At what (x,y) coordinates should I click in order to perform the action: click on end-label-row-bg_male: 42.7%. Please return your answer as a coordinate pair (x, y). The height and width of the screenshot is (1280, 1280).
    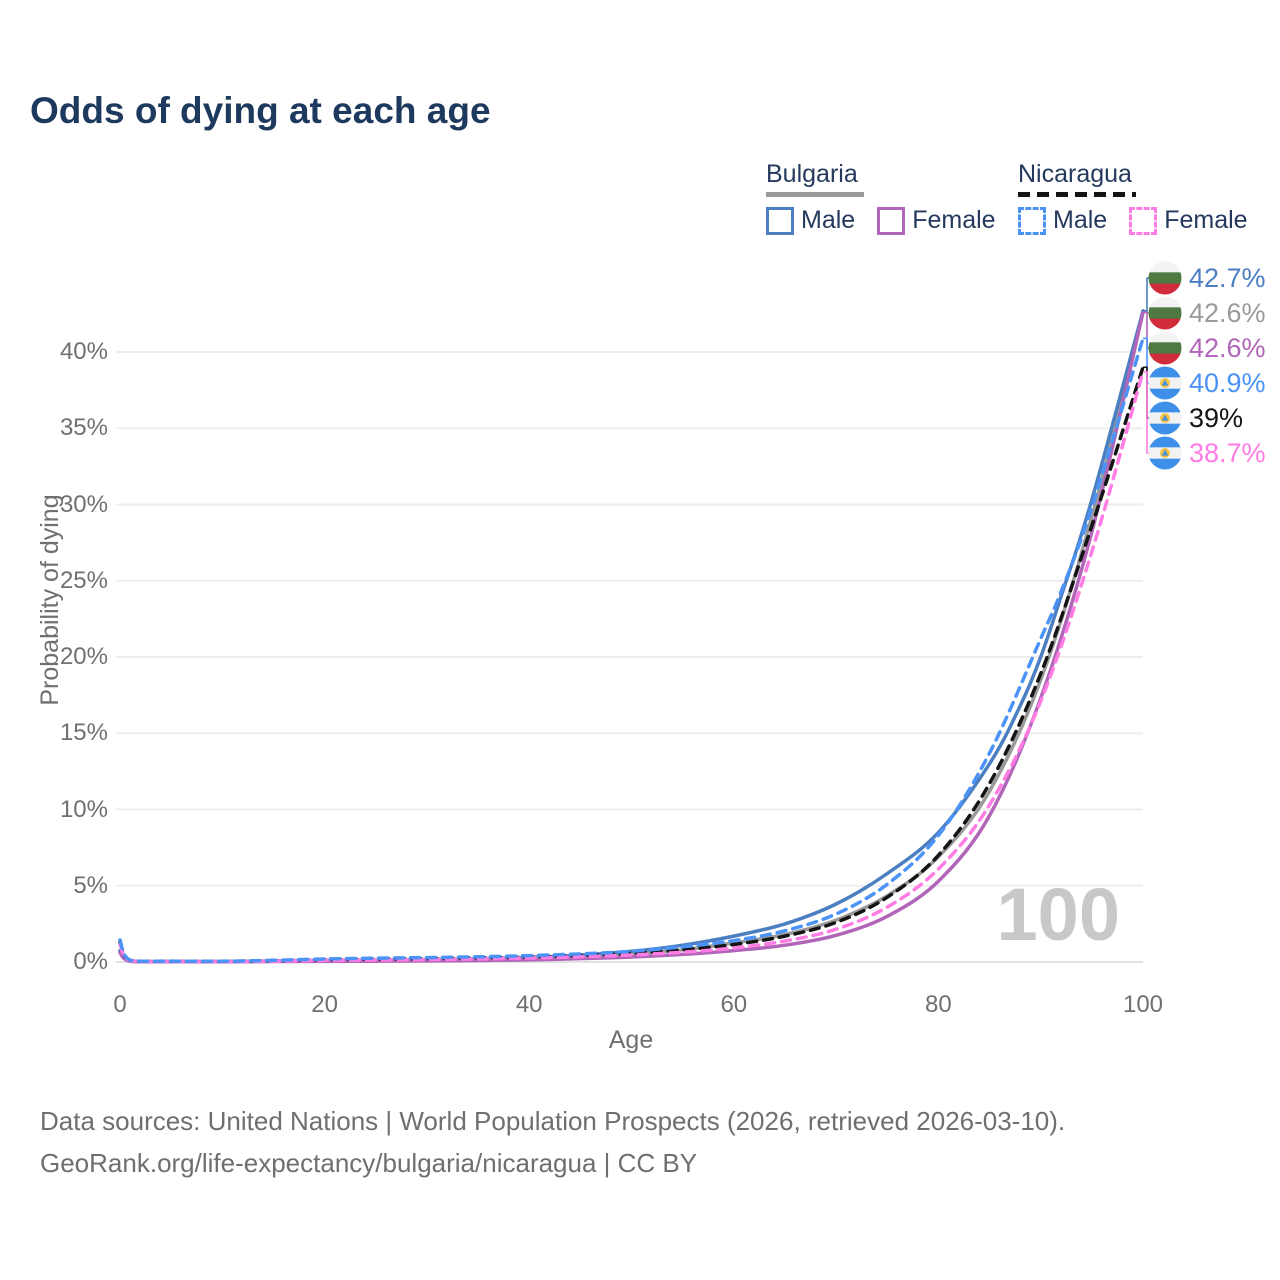
    Looking at the image, I should click on (1207, 278).